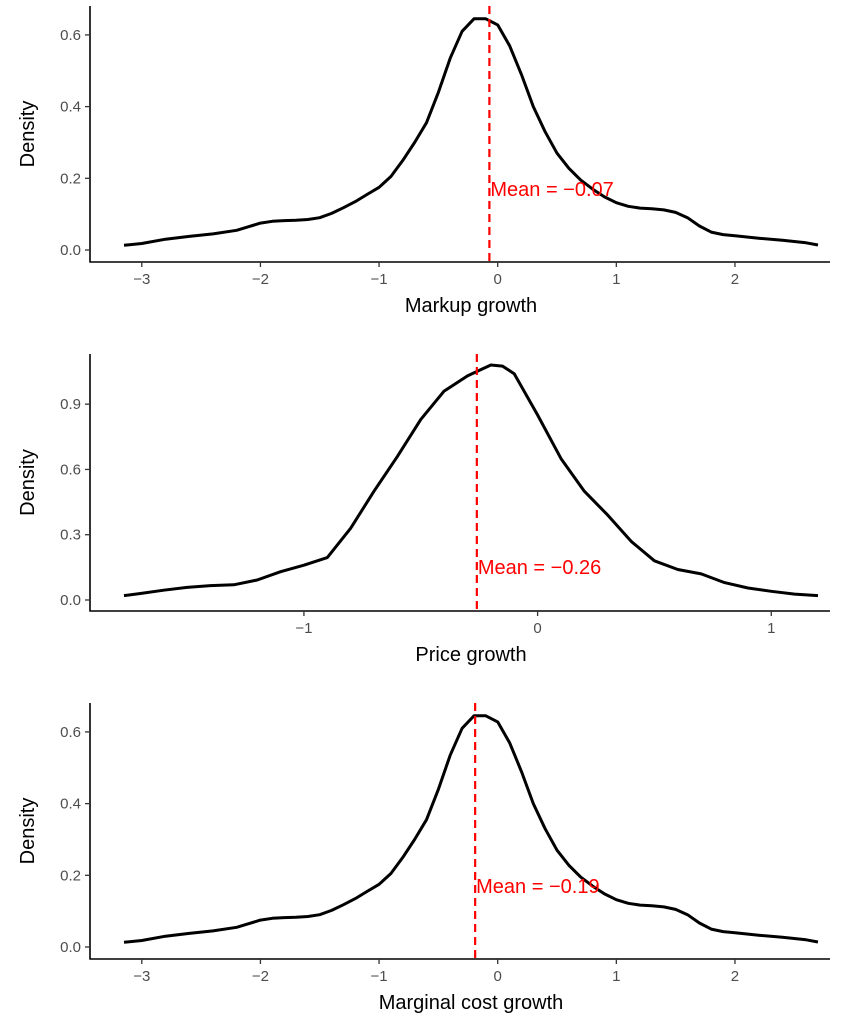 This screenshot has height=1022, width=843. I want to click on mean-label: Mean = −0.19, so click(537, 887).